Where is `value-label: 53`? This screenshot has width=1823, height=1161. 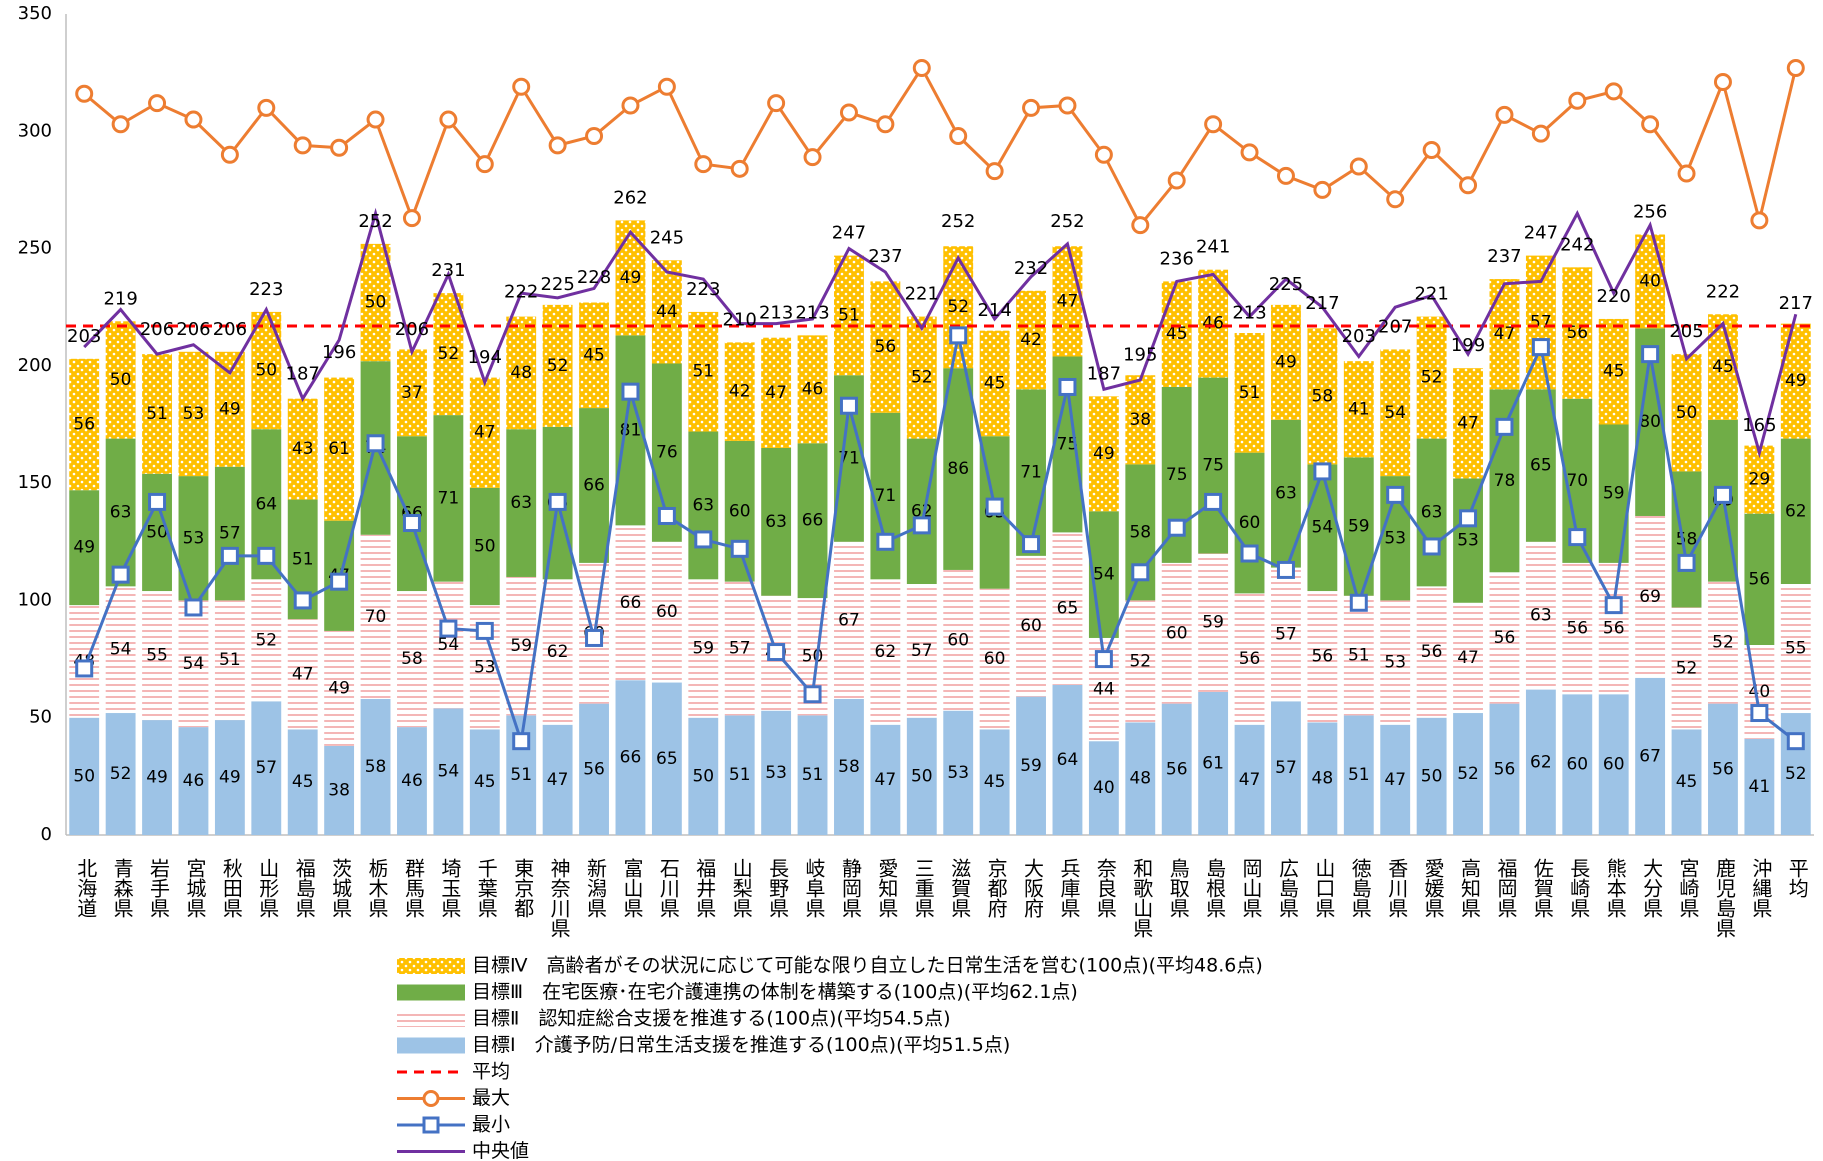 value-label: 53 is located at coordinates (1468, 541).